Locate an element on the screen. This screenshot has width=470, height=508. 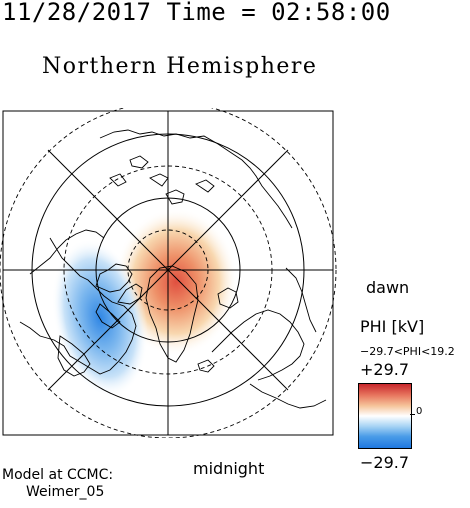
colorbar-min-label: −29.7 is located at coordinates (385, 462).